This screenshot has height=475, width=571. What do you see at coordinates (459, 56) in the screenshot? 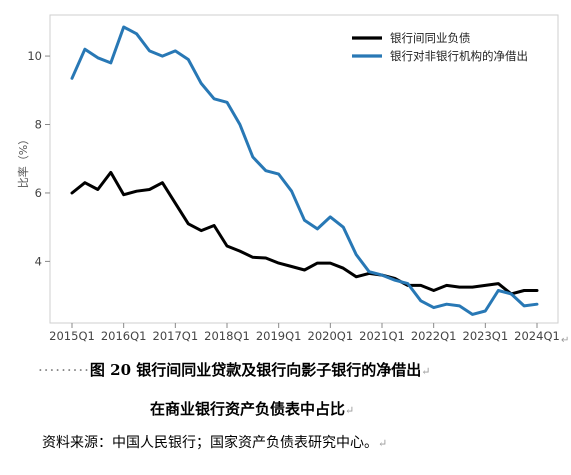
I see `legend-label: 银行对非银行机构的净借出` at bounding box center [459, 56].